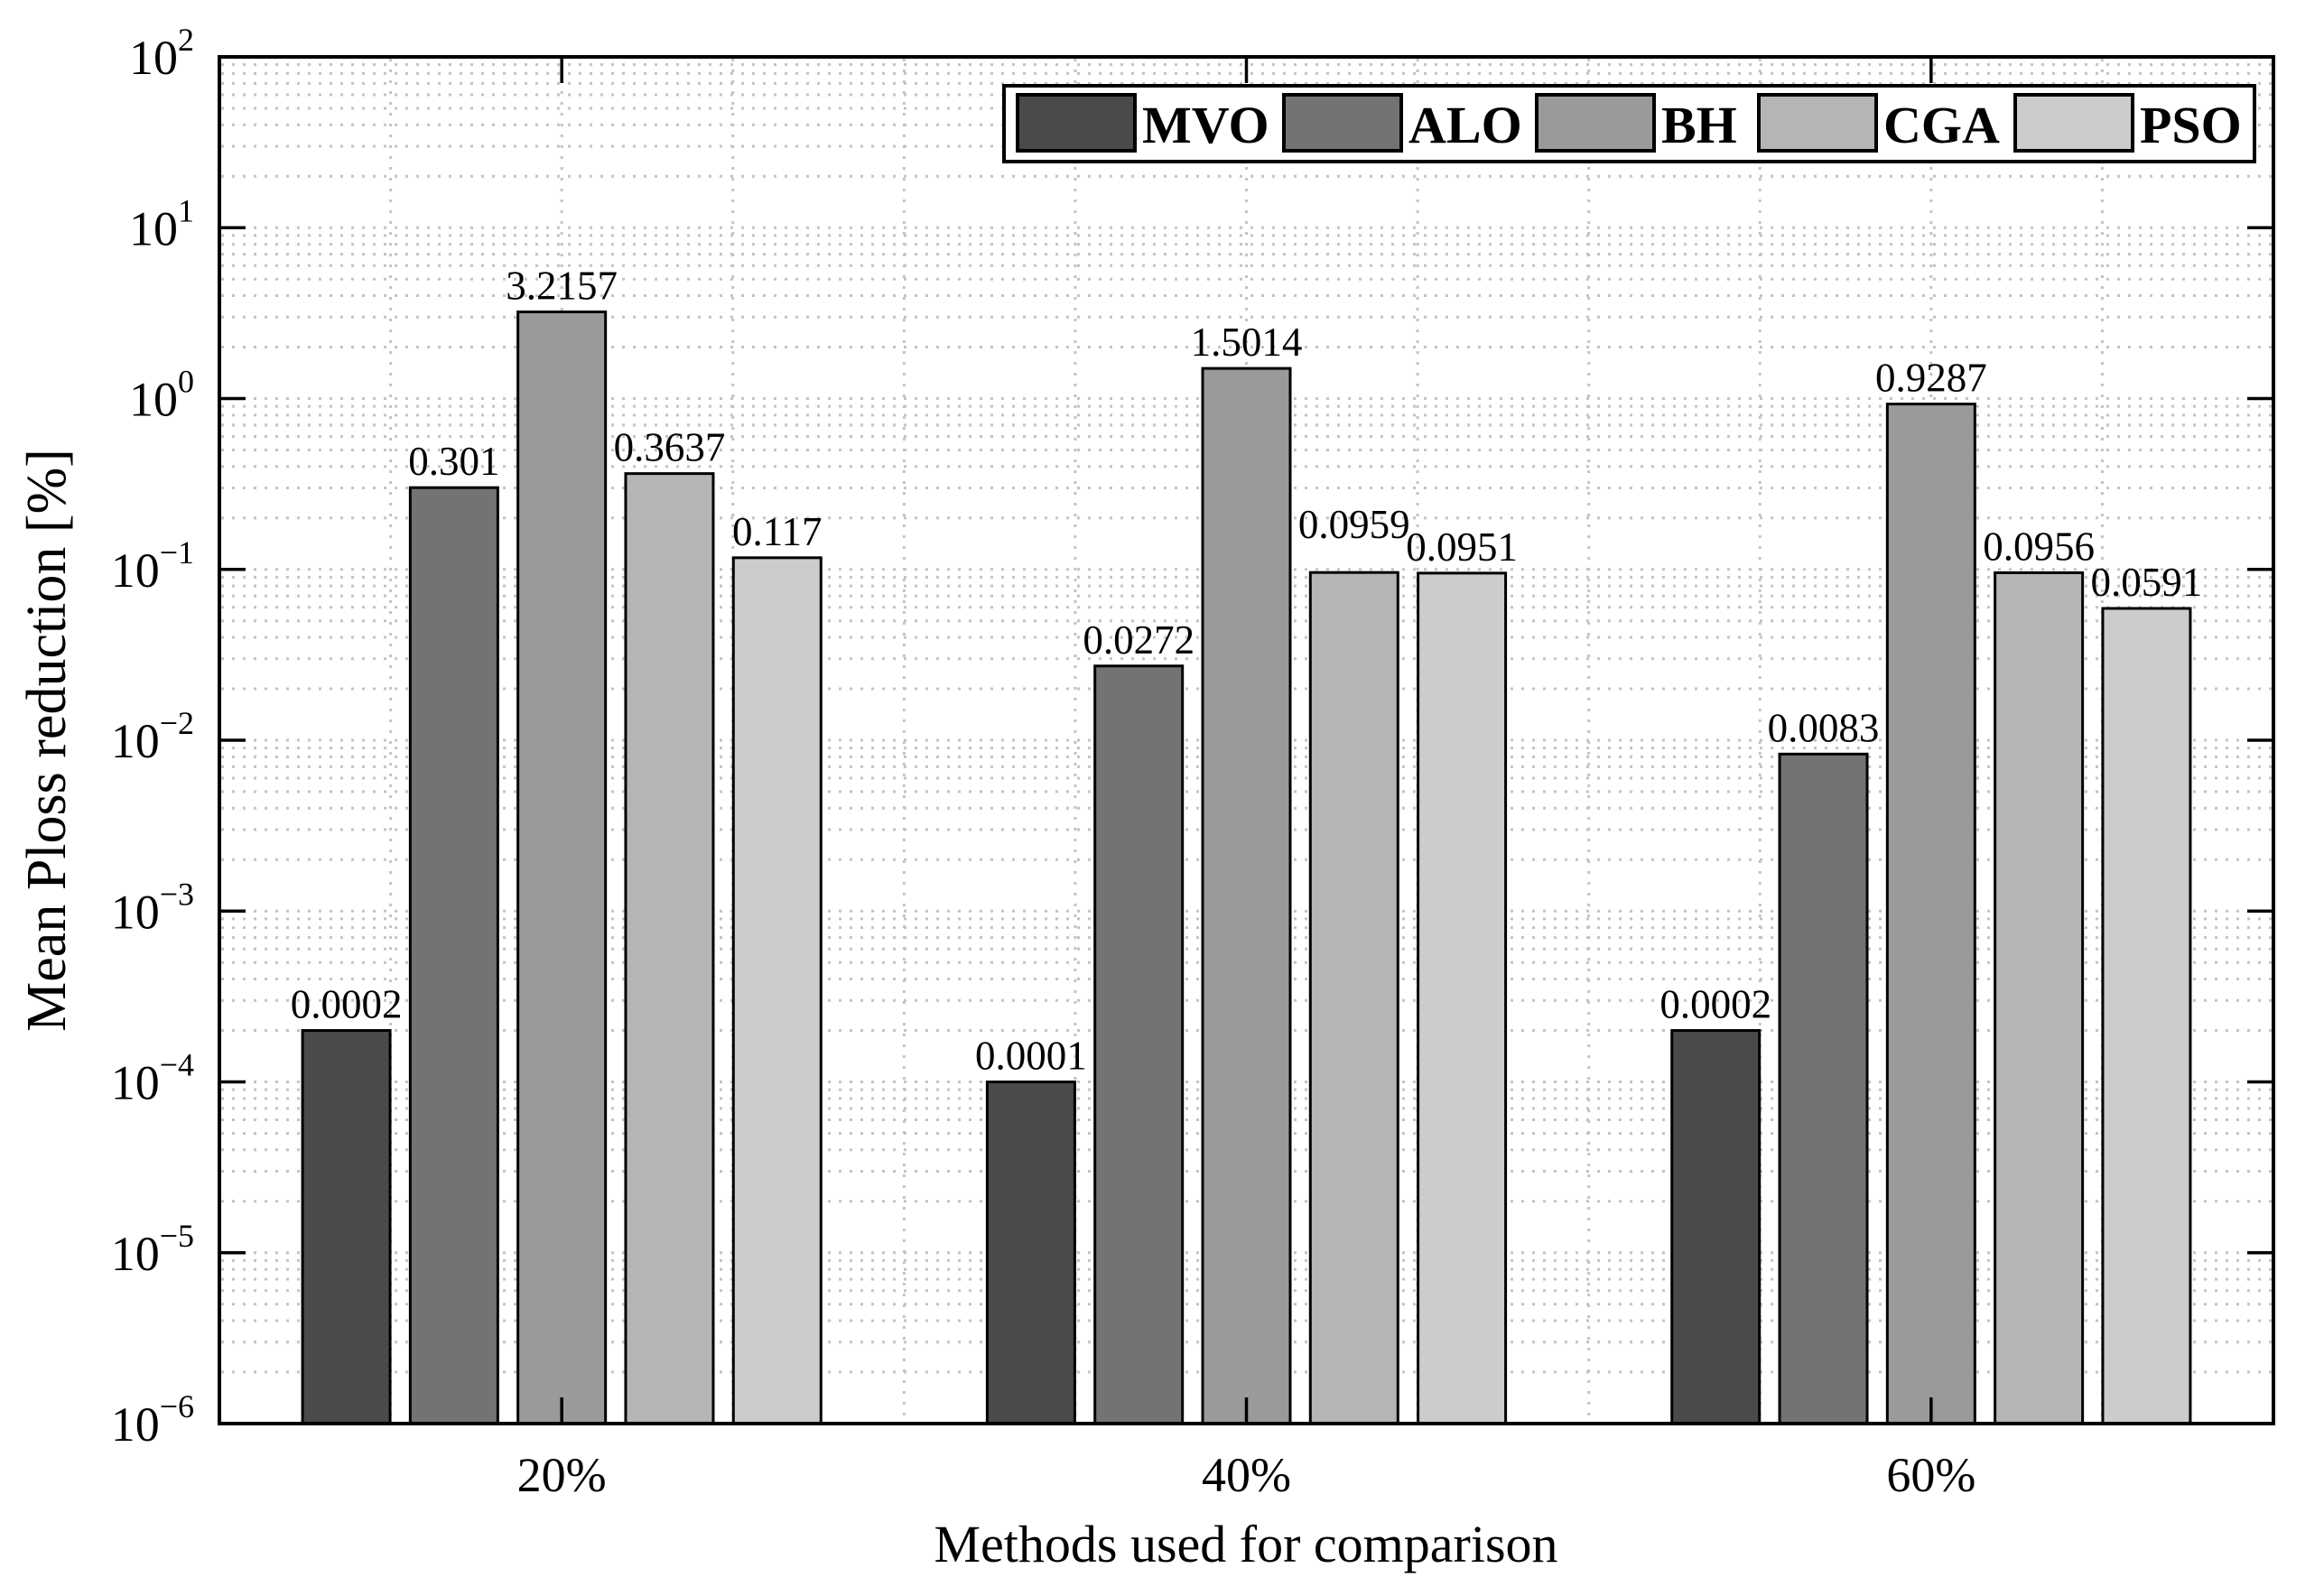 The height and width of the screenshot is (1596, 2324). Describe the element at coordinates (1595, 123) in the screenshot. I see `legend-swatch-BH` at that location.